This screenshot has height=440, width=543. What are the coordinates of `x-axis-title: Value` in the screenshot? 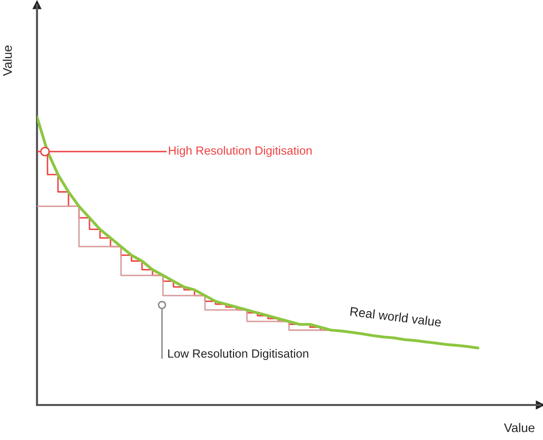 It's located at (519, 427).